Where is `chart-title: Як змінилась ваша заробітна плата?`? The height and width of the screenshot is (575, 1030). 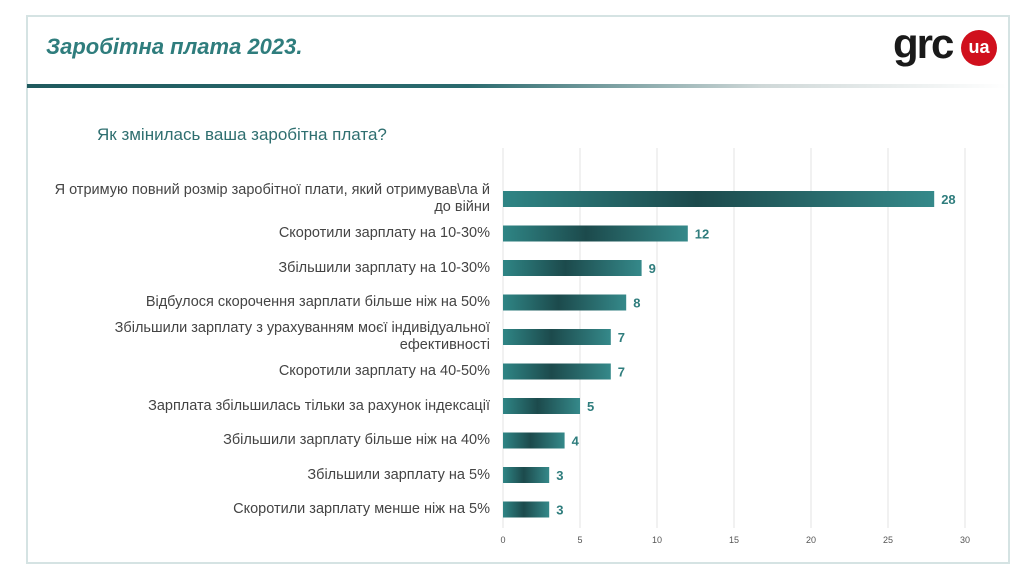
chart-title: Як змінилась ваша заробітна плата? is located at coordinates (242, 134).